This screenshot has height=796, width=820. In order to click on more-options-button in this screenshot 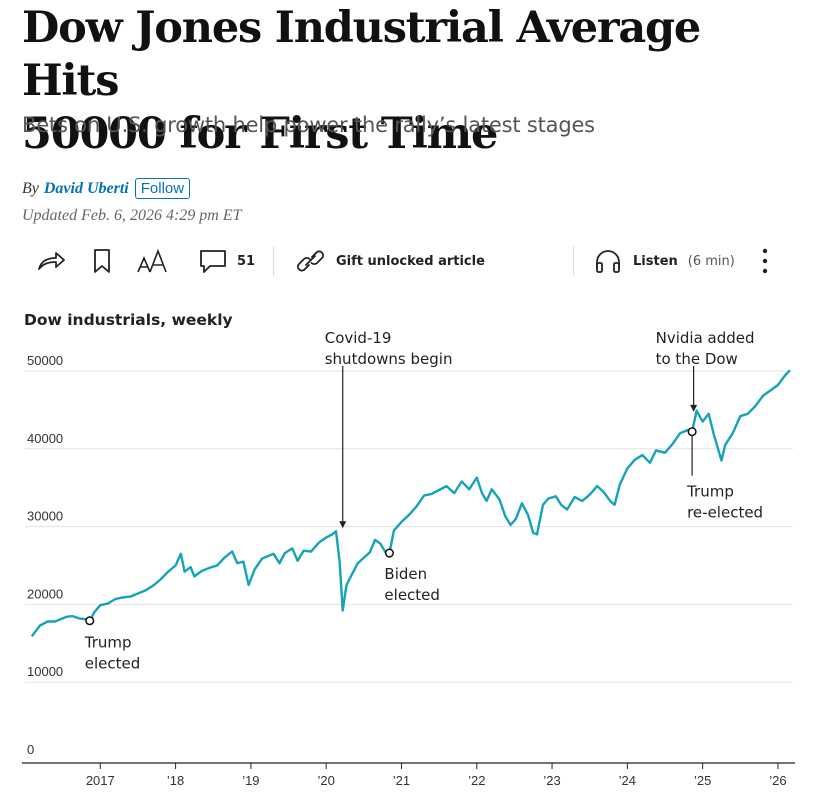, I will do `click(765, 261)`.